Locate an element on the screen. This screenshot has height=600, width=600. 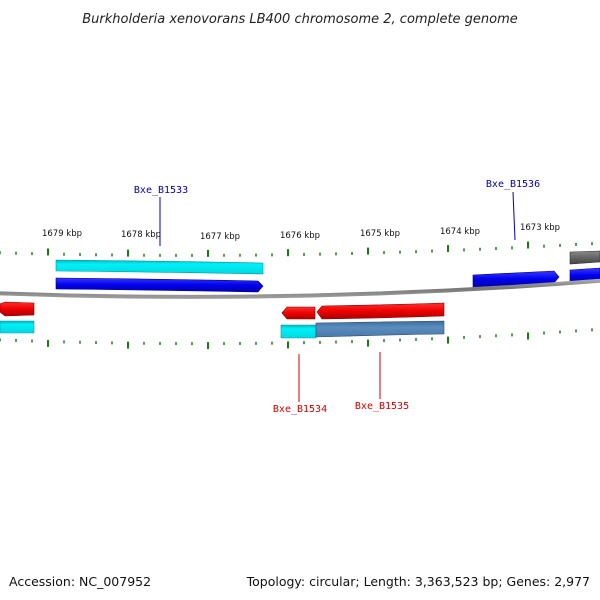
scale-label-1674kbp: 1674 kbp is located at coordinates (460, 232).